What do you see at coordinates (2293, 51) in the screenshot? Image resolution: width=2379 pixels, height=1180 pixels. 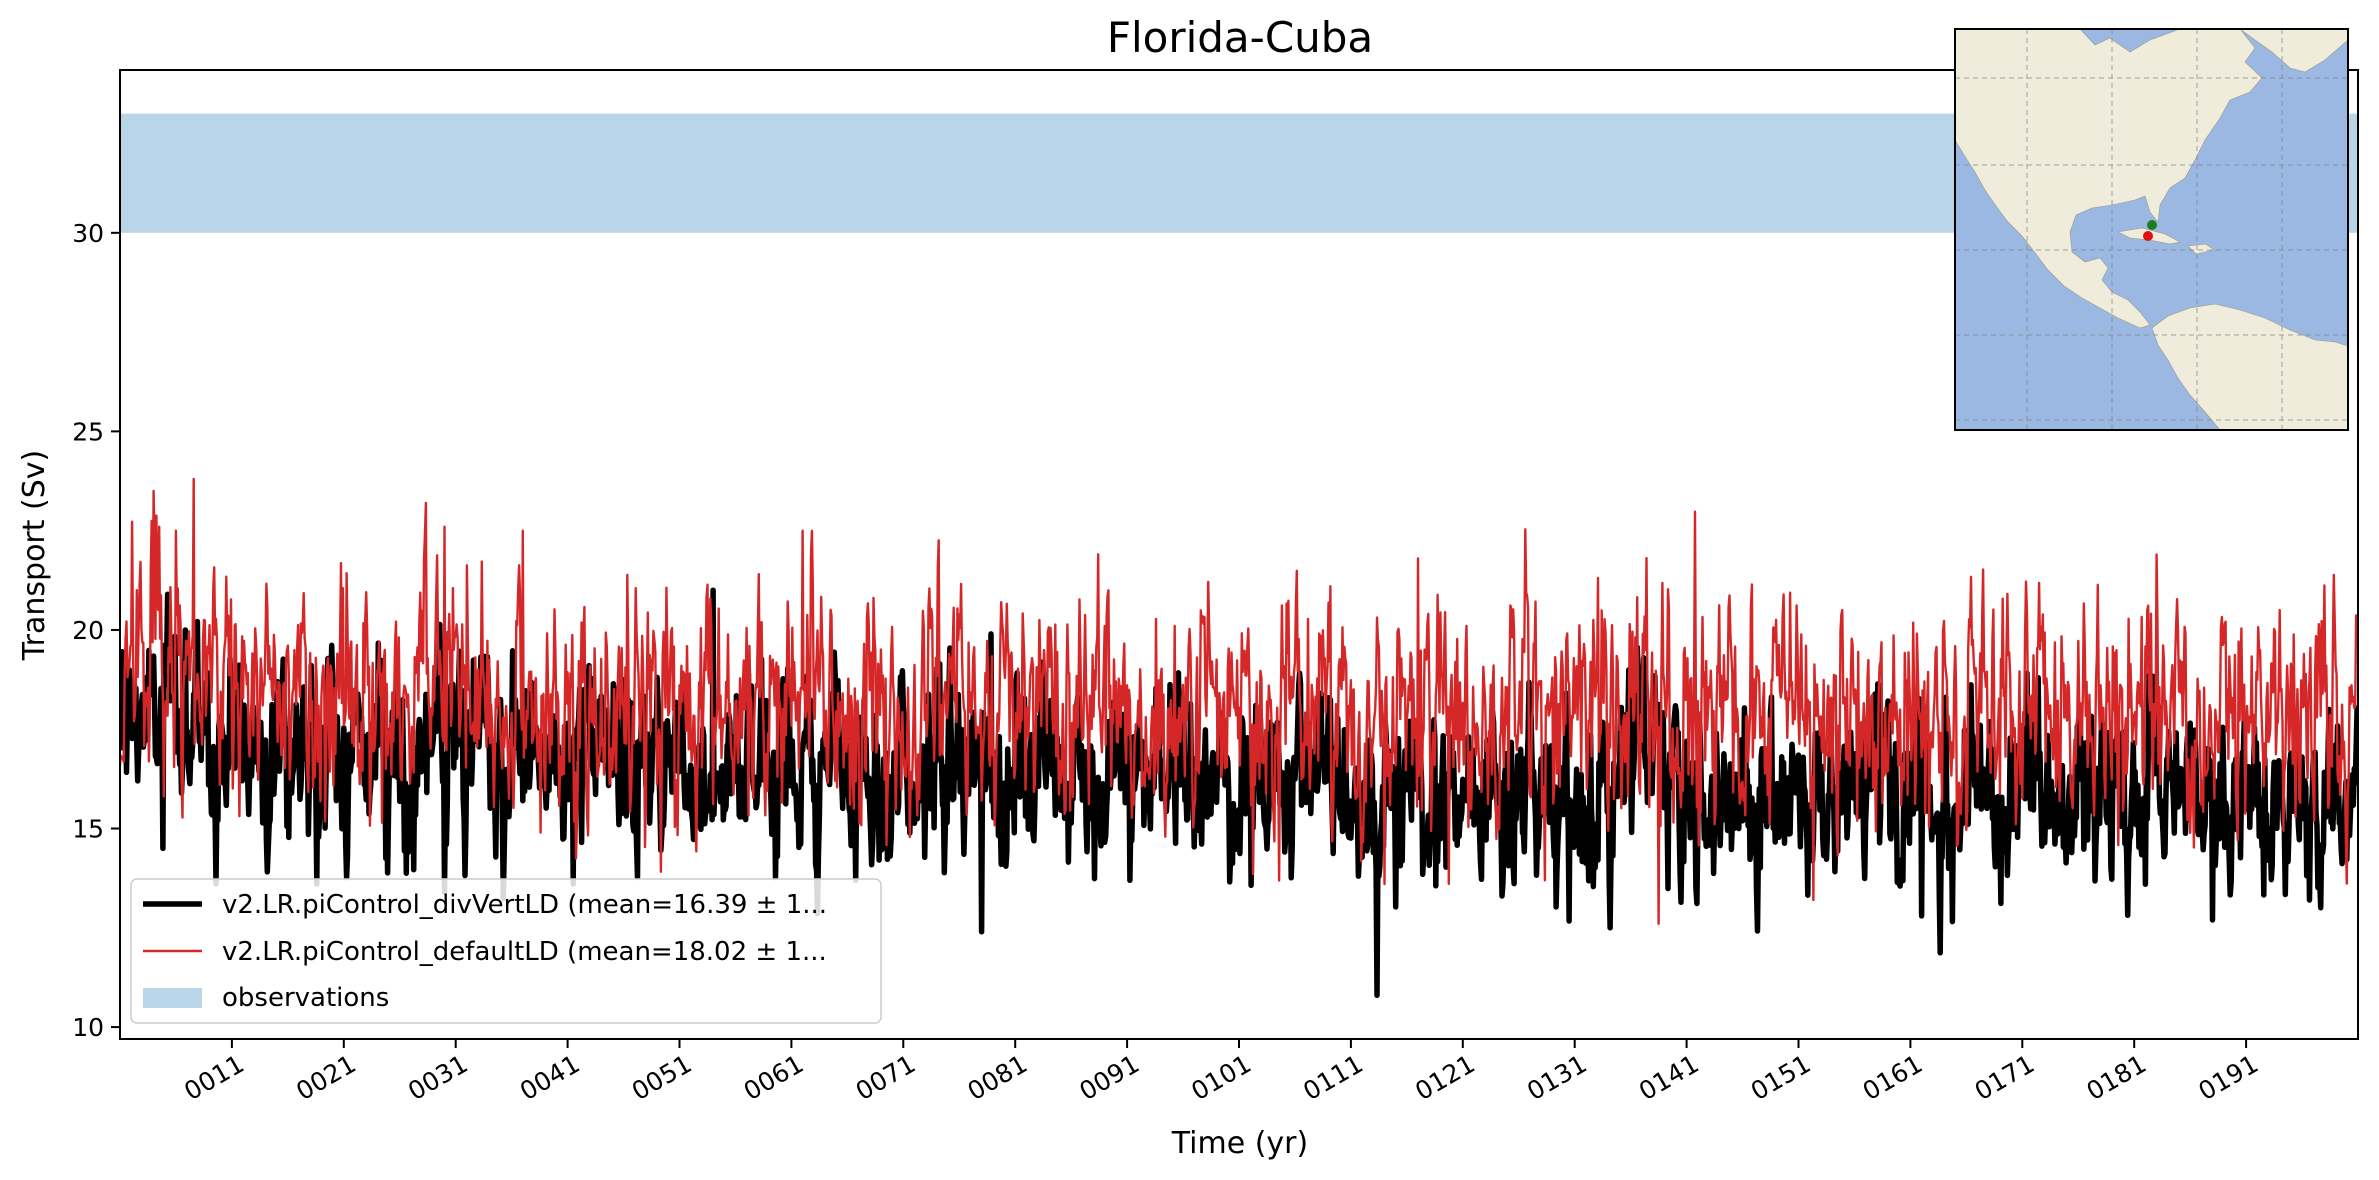 I see `map-land-greenland` at bounding box center [2293, 51].